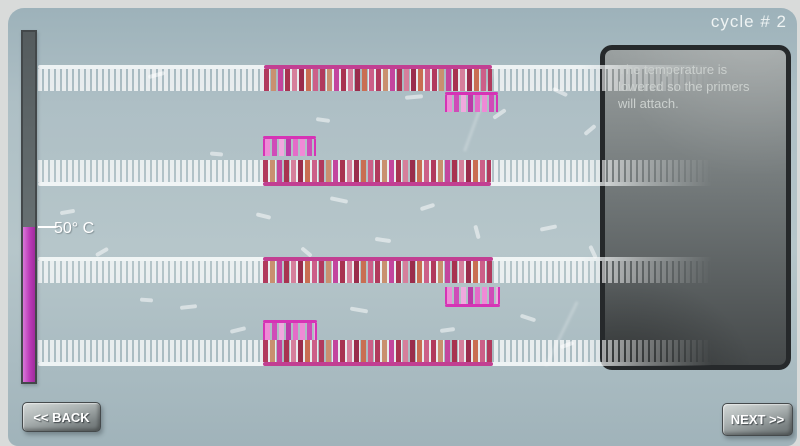  Describe the element at coordinates (61, 417) in the screenshot. I see `back-button: << BACK` at that location.